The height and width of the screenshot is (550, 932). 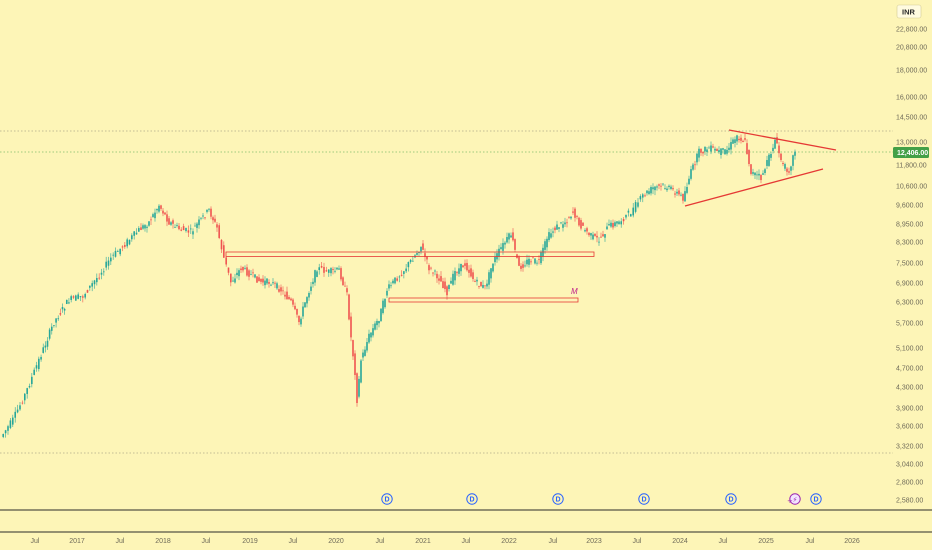 What do you see at coordinates (909, 501) in the screenshot?
I see `y-tick-label: 2,580.00` at bounding box center [909, 501].